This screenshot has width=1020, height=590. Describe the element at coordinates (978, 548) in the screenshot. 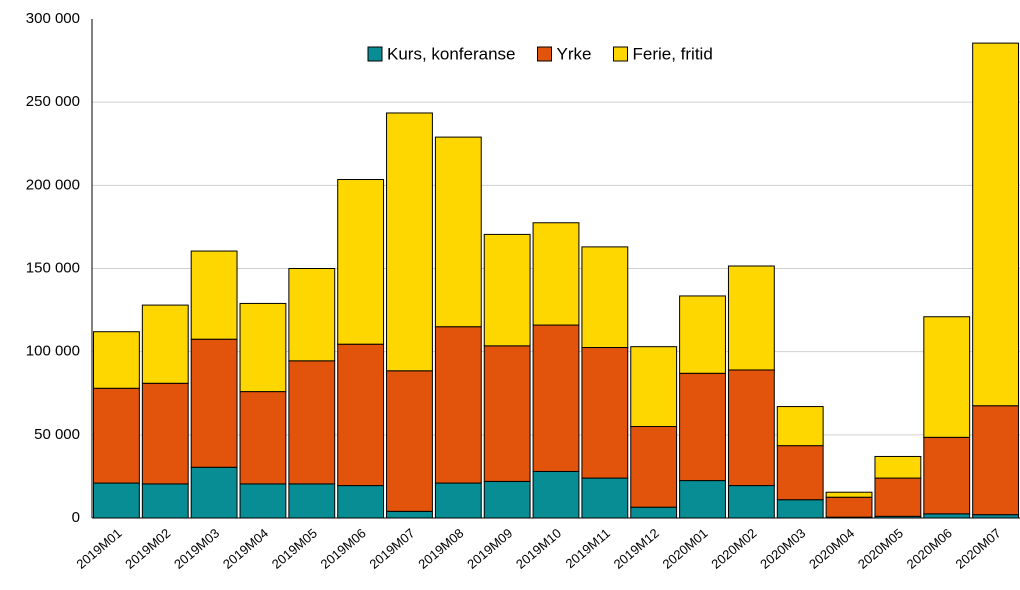

I see `x-tick-label: 2020M07` at that location.